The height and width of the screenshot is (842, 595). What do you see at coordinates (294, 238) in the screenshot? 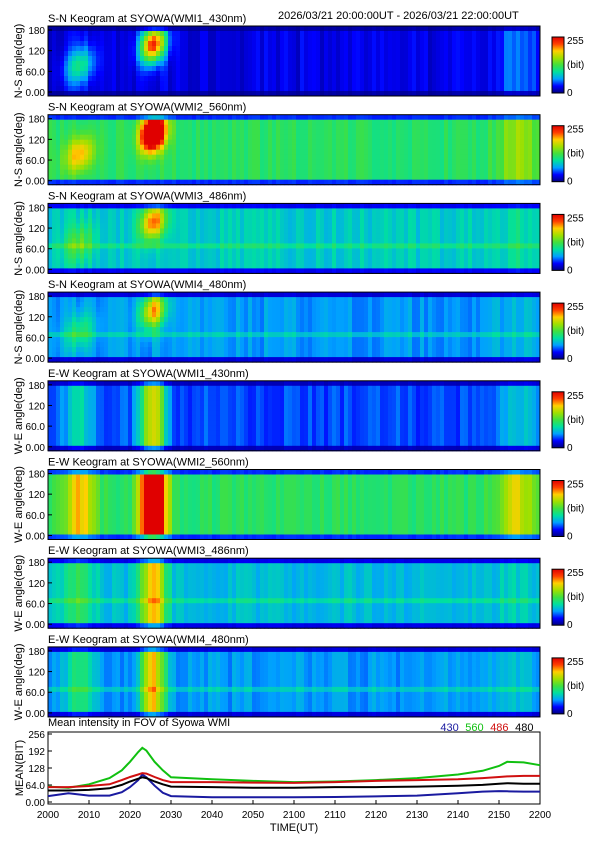
I see `keogram-image` at bounding box center [294, 238].